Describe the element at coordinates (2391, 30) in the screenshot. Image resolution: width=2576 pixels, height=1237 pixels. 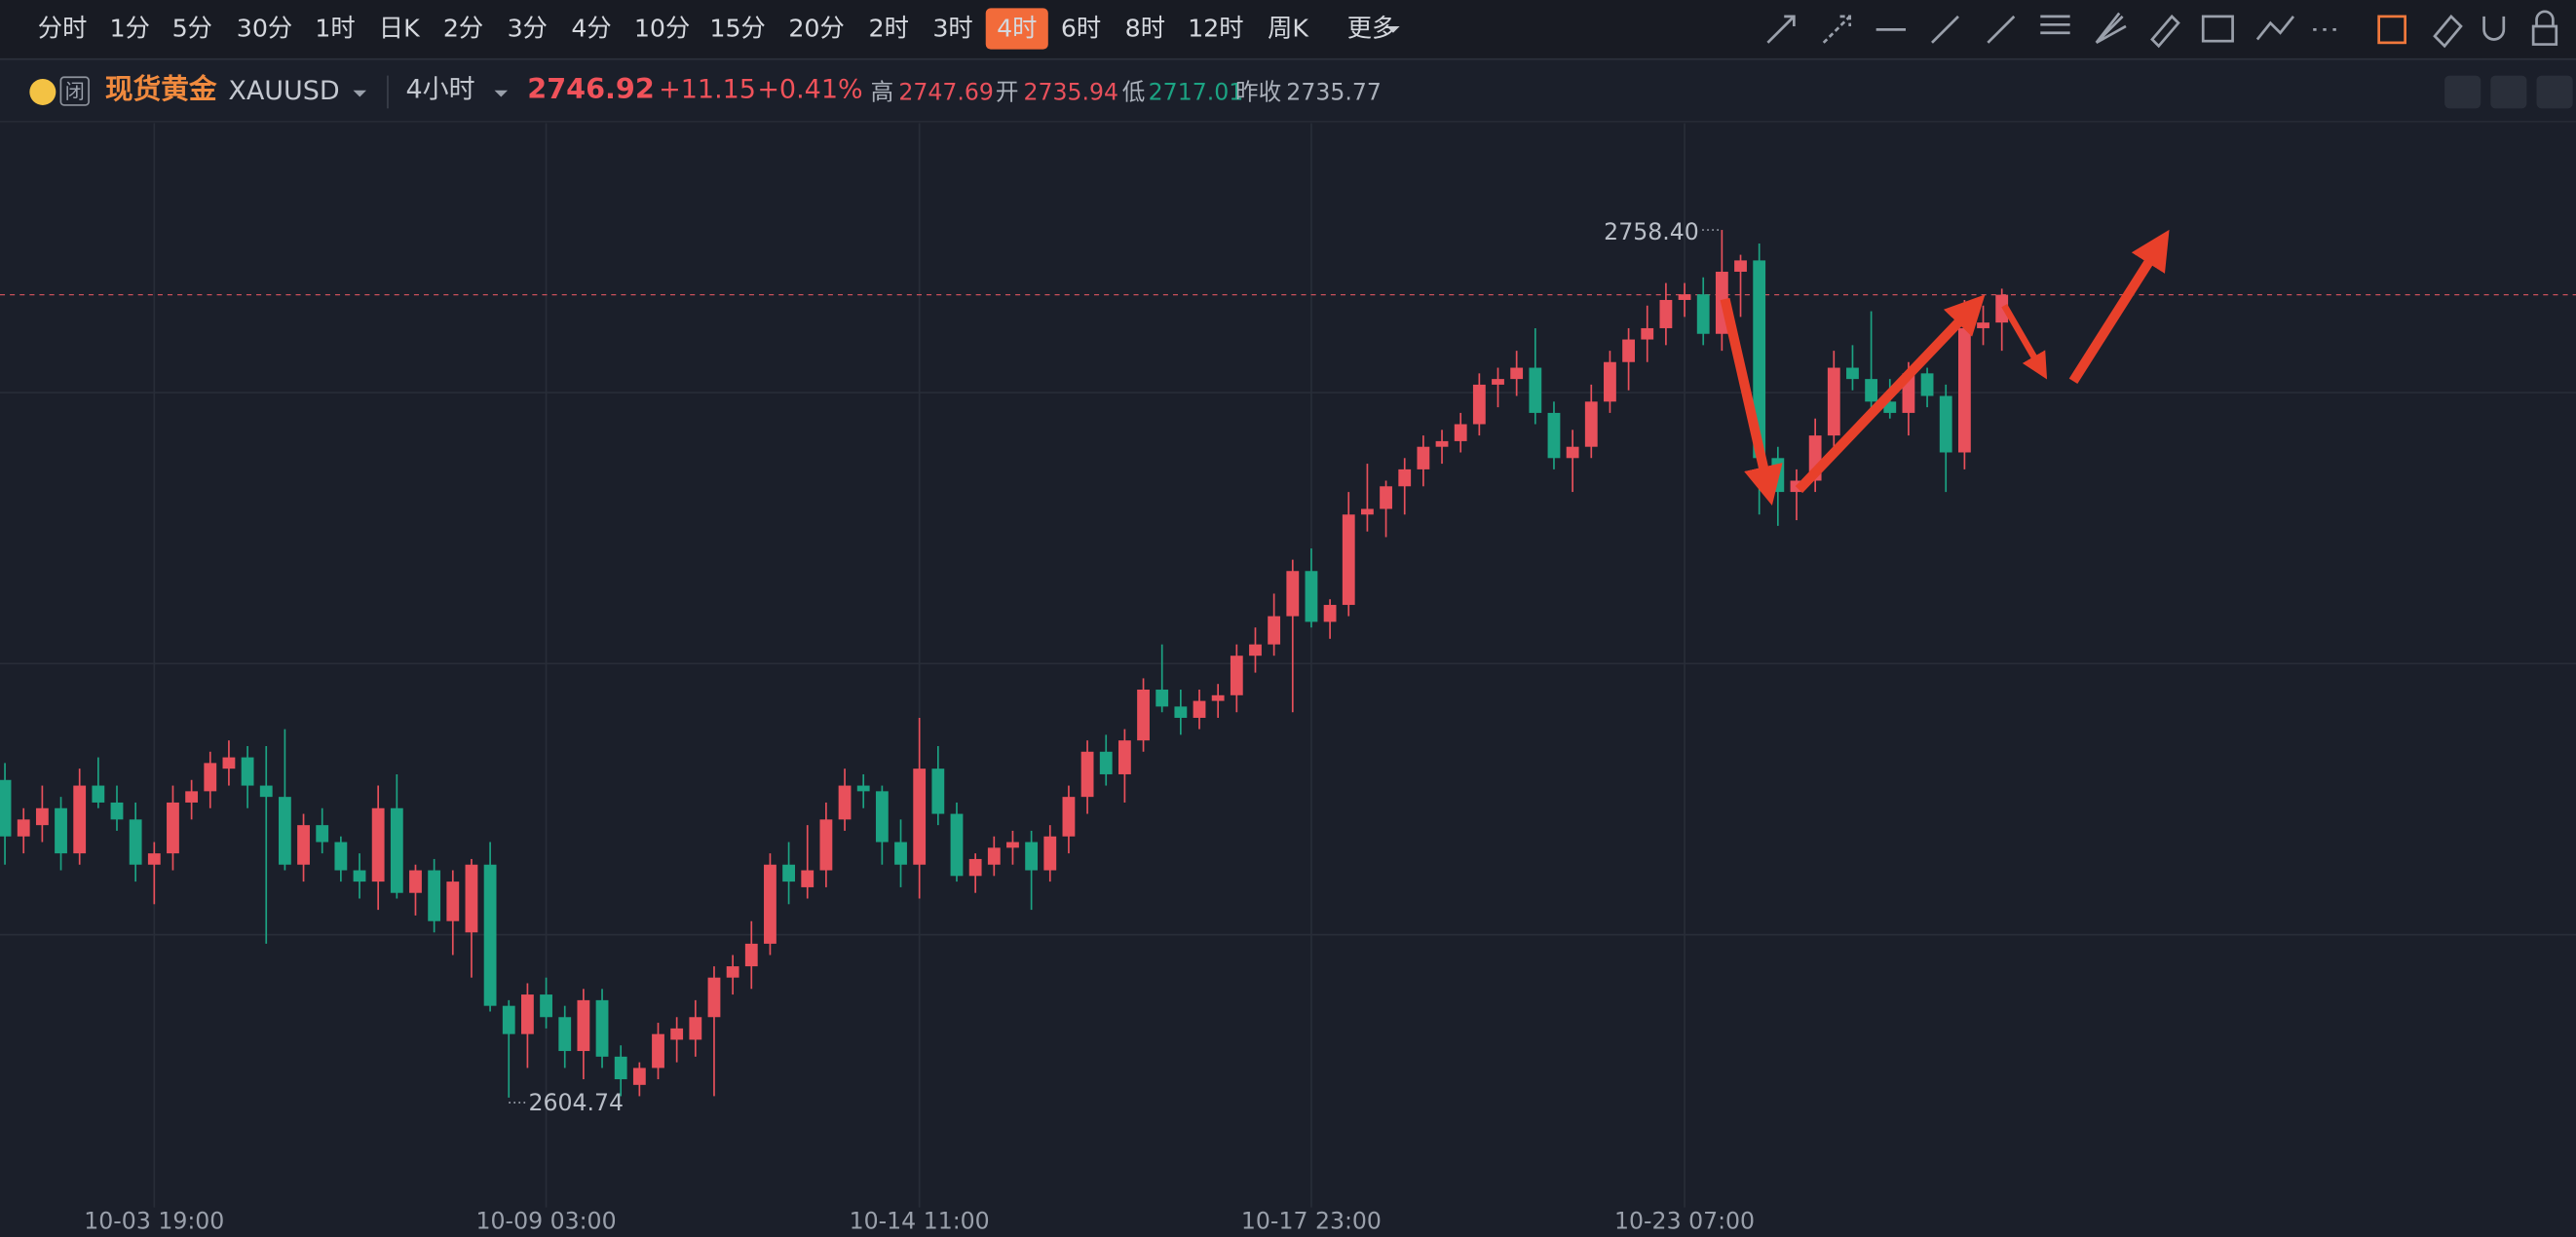
I see `tool-edit` at that location.